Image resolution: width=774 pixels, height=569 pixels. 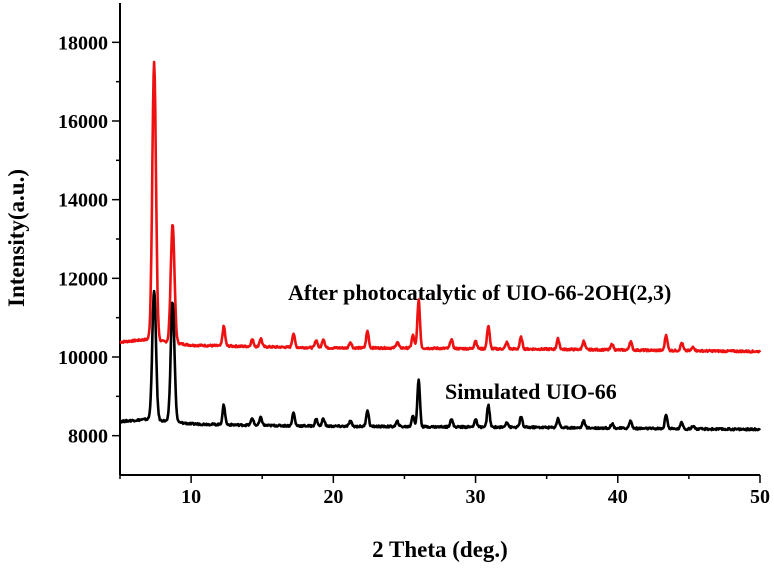 I want to click on y-tick-label: 10000, so click(x=83, y=358).